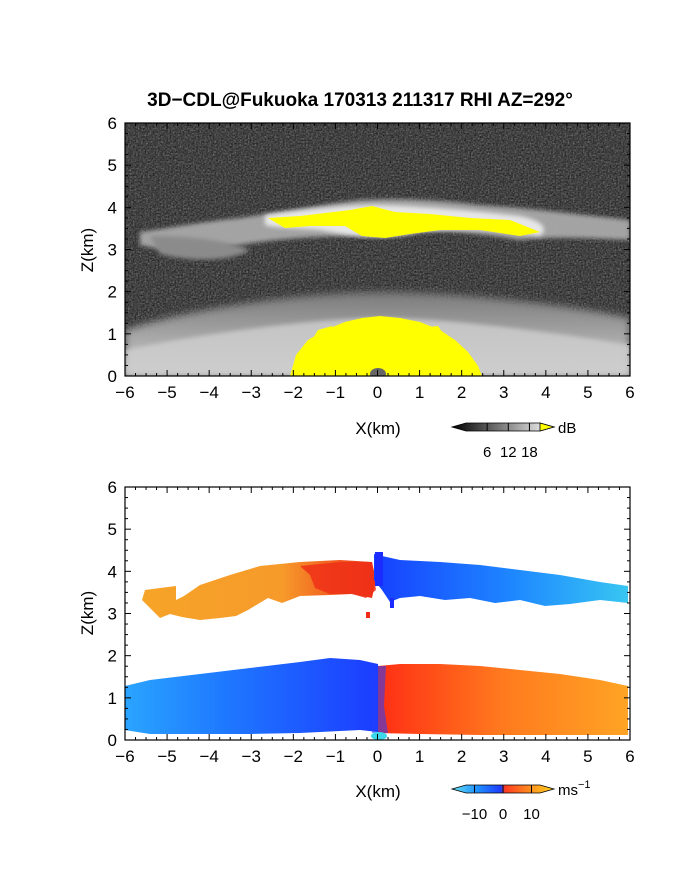  Describe the element at coordinates (629, 756) in the screenshot. I see `velocity-xtick-label: 6` at that location.